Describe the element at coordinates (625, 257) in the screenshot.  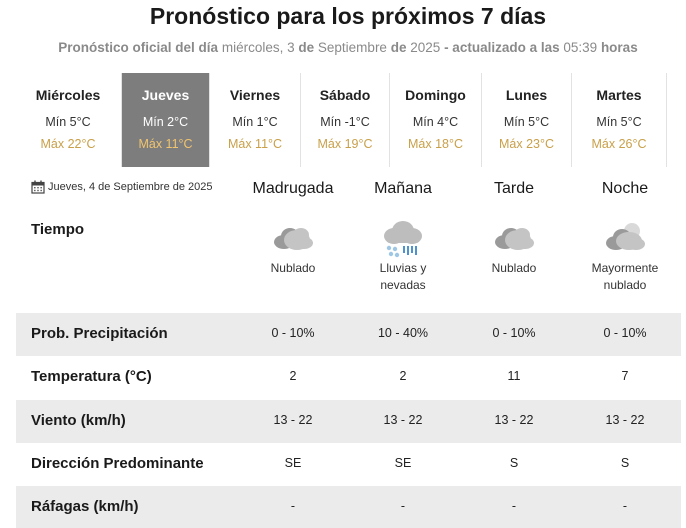
I see `weather-cell: Mayormente nublado` at that location.